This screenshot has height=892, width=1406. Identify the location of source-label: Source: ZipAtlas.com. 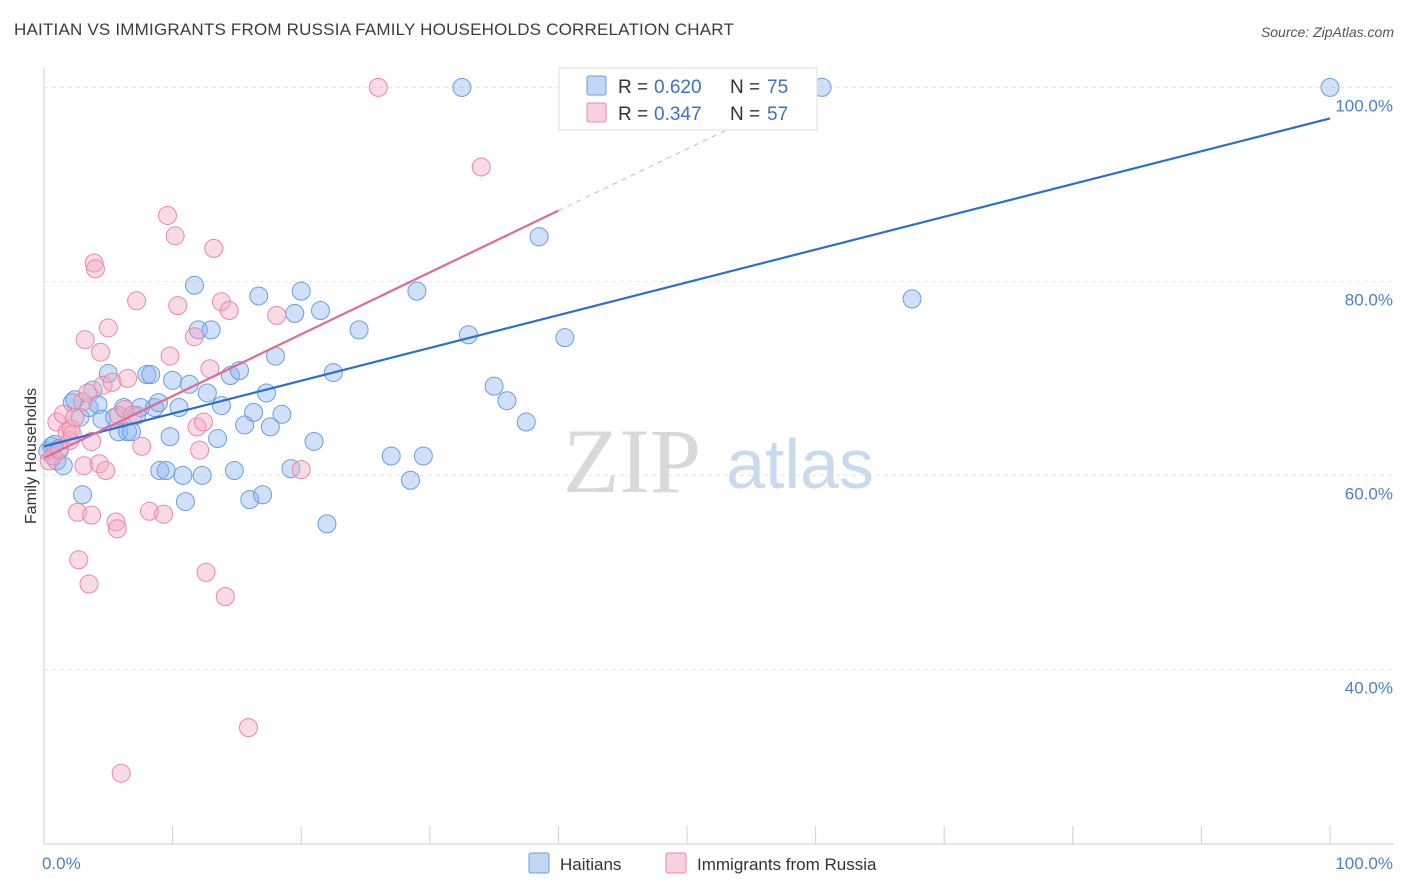
(1327, 32).